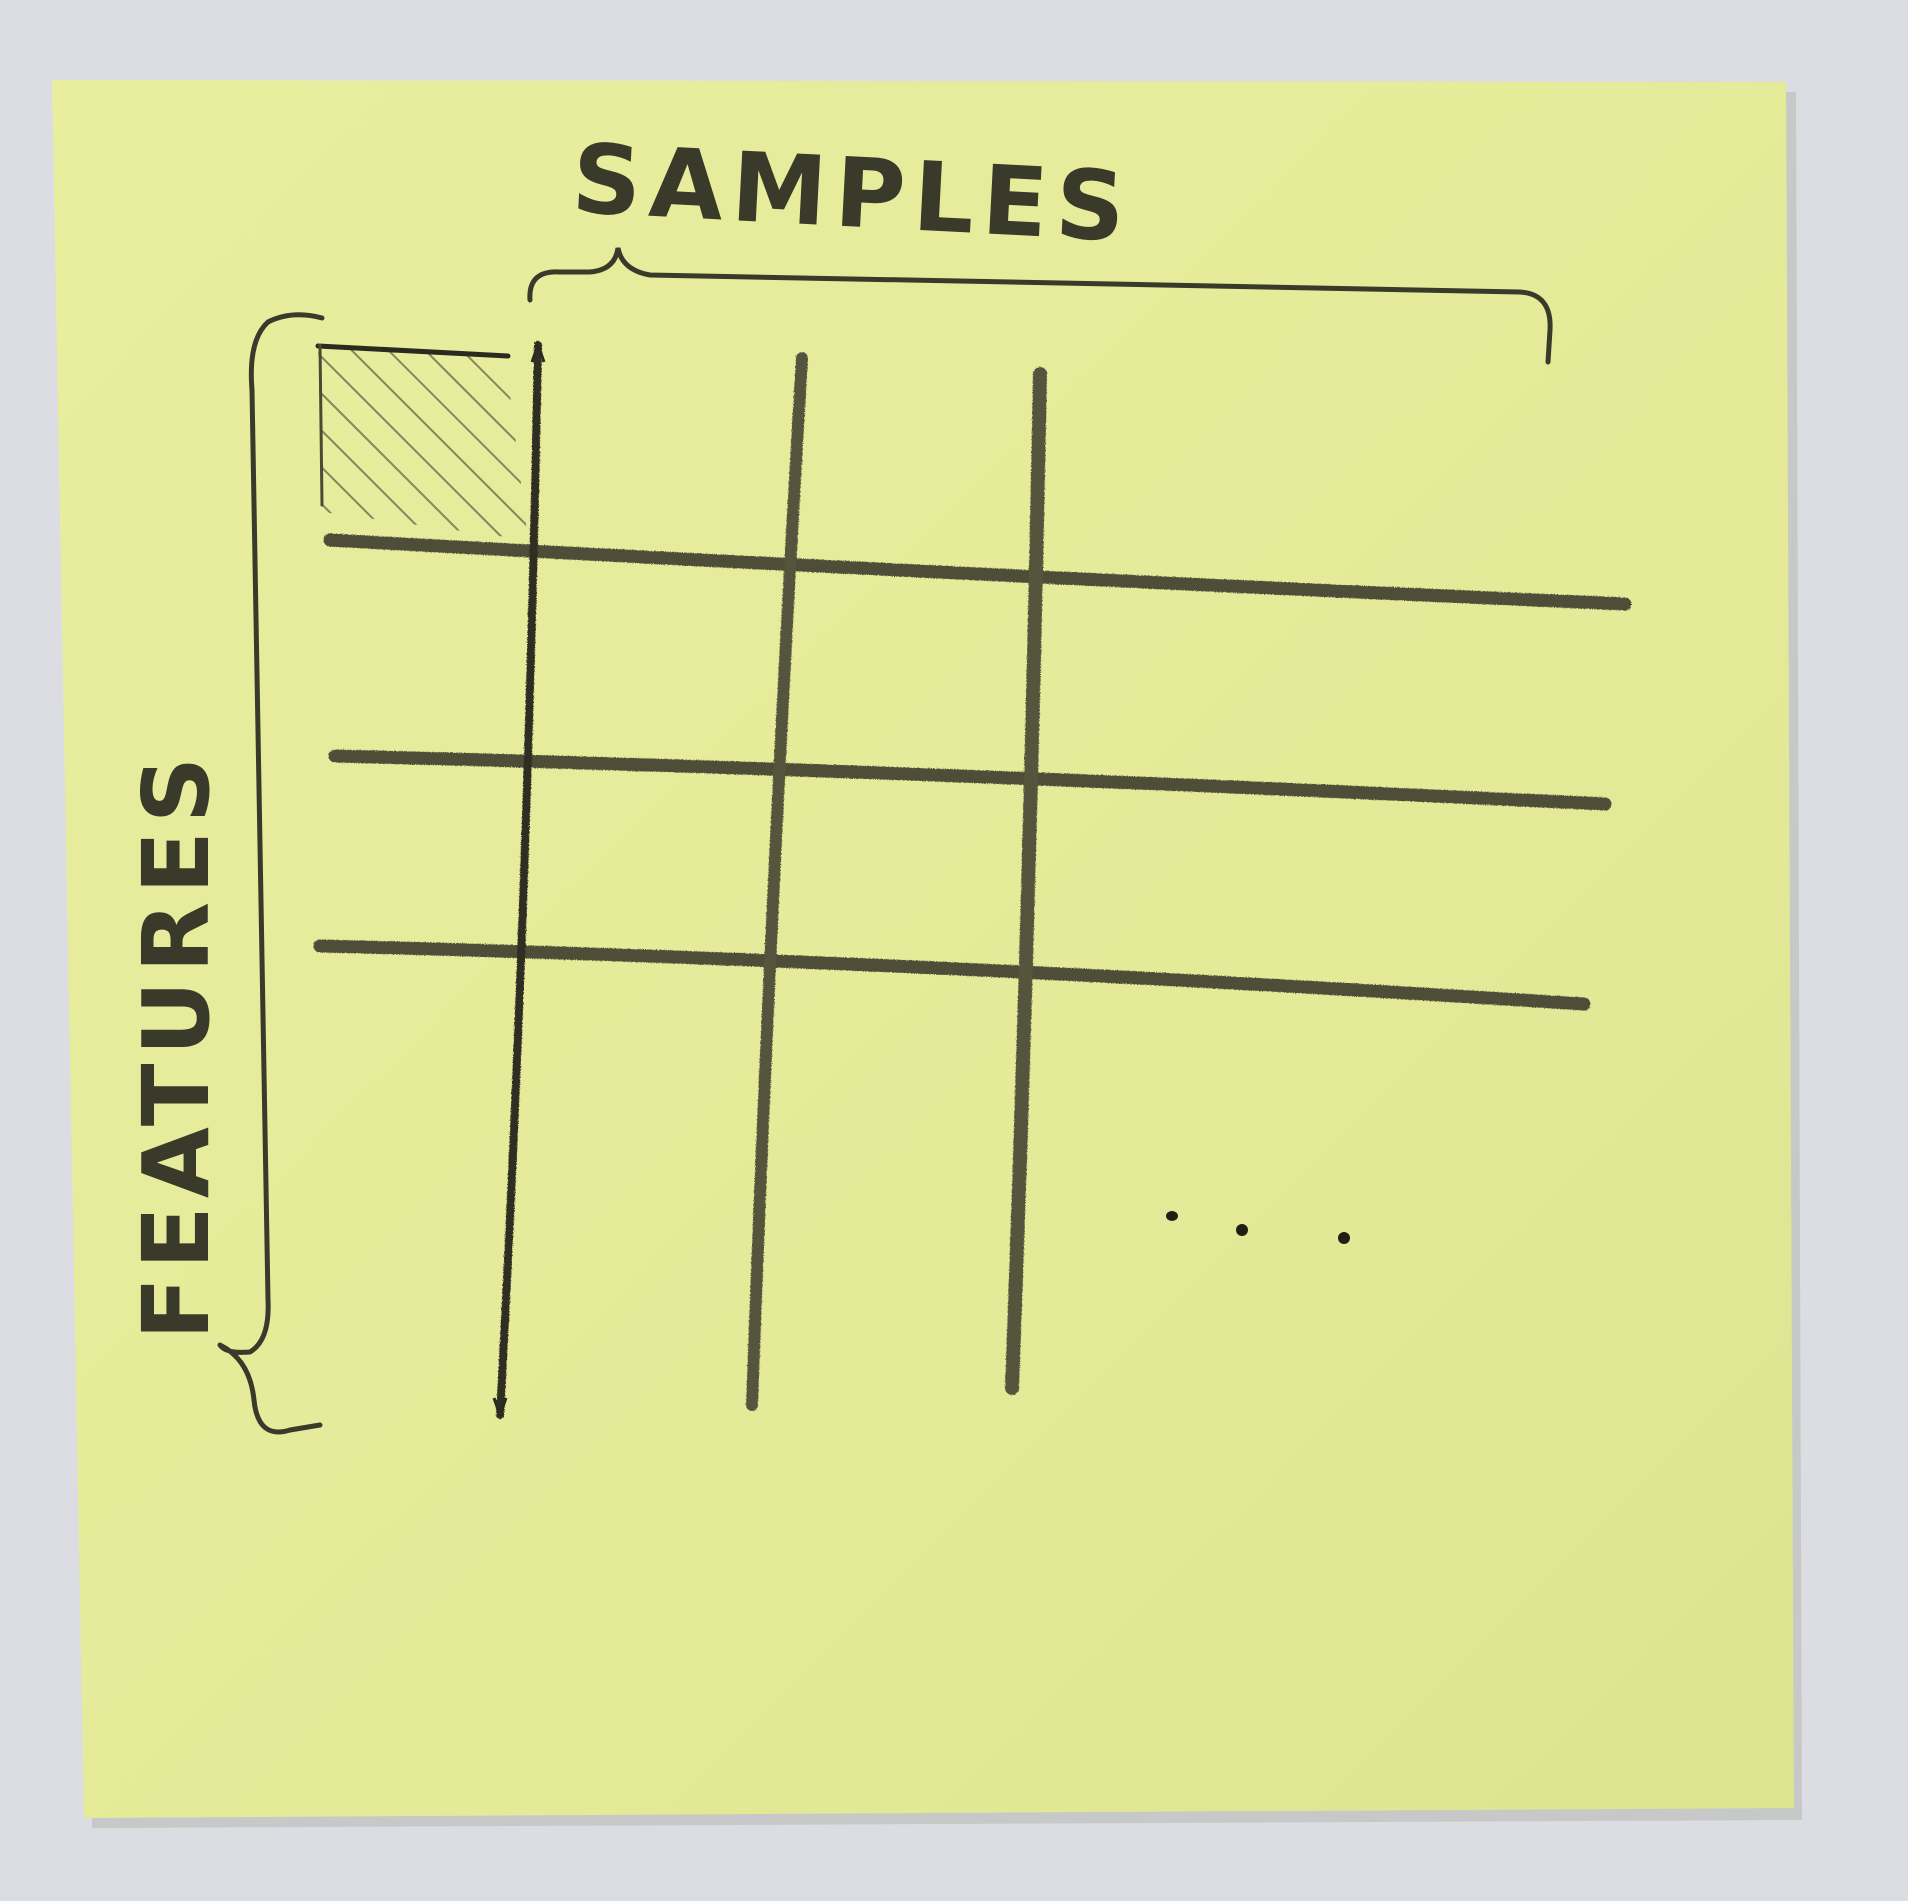 This screenshot has width=1908, height=1901. What do you see at coordinates (421, 441) in the screenshot?
I see `highlighted-cell` at bounding box center [421, 441].